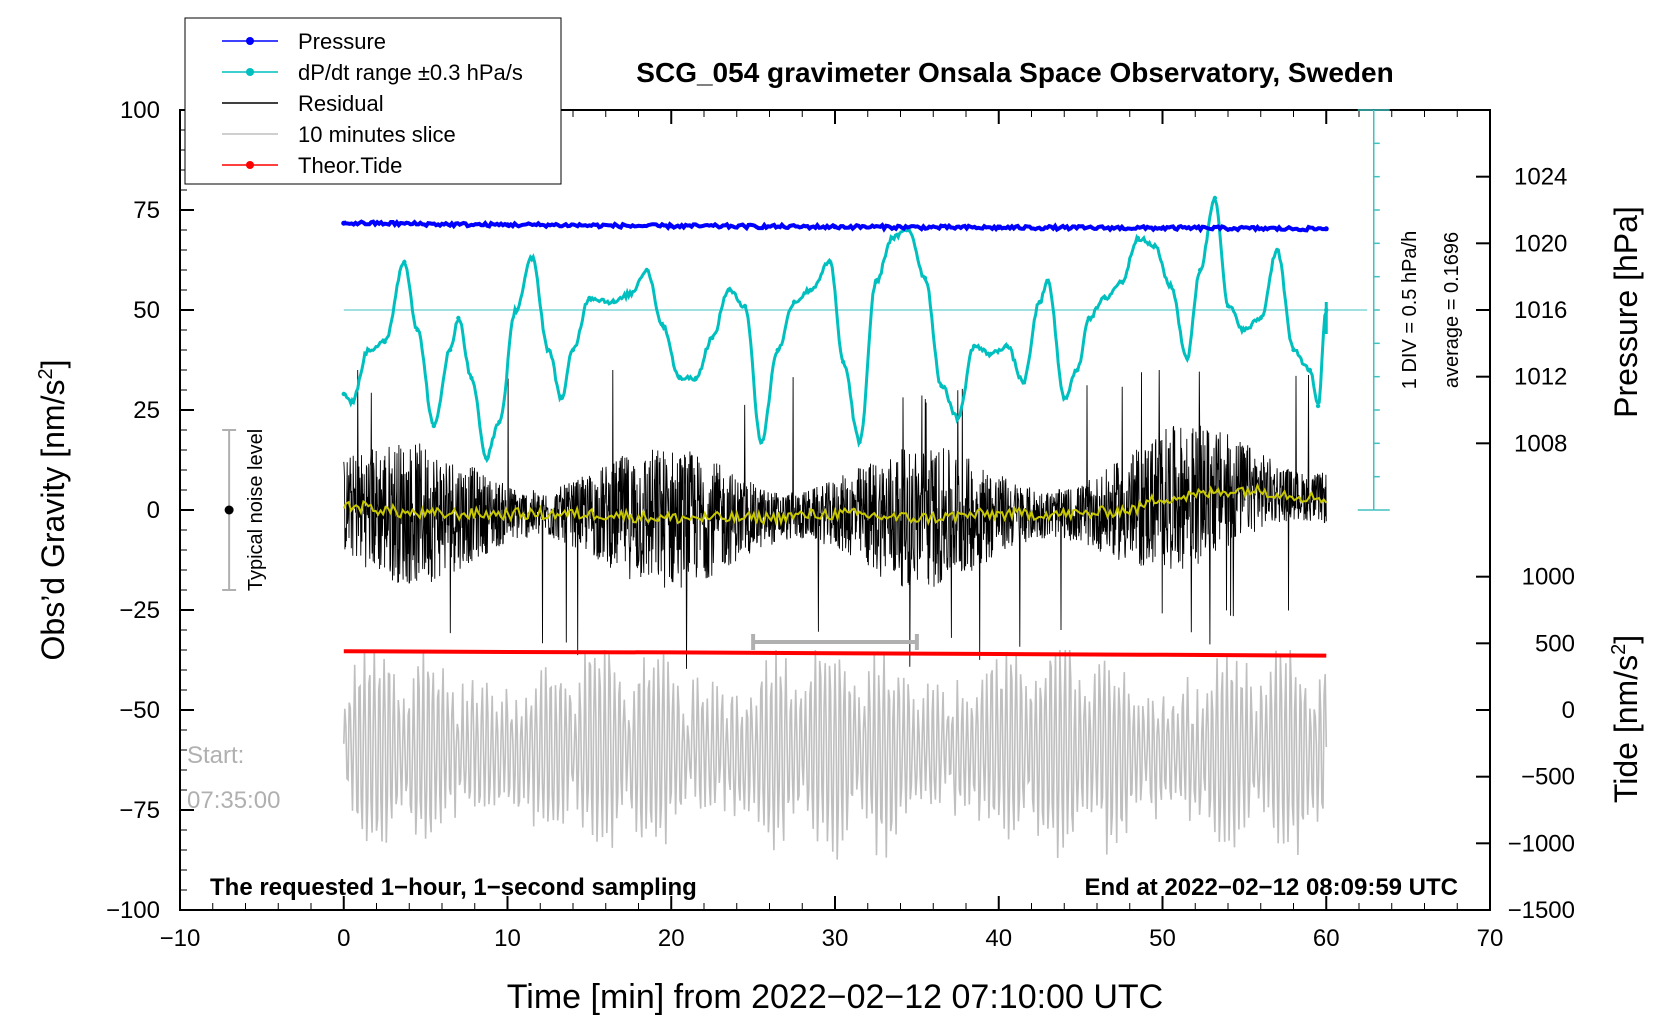 The width and height of the screenshot is (1676, 1020). What do you see at coordinates (1162, 938) in the screenshot?
I see `x-tick-label: 50` at bounding box center [1162, 938].